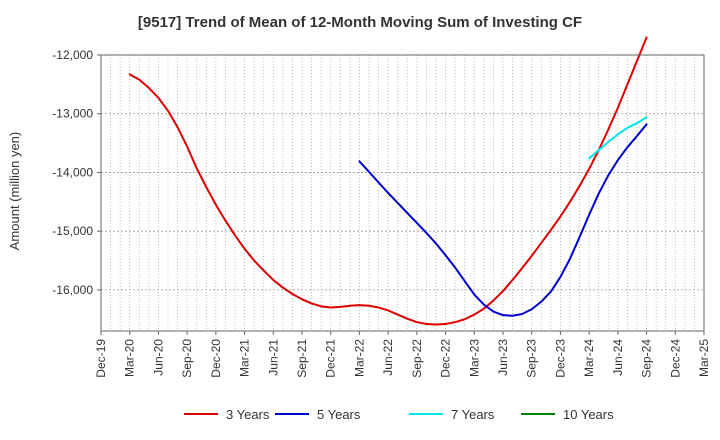 This screenshot has height=440, width=720. Describe the element at coordinates (302, 358) in the screenshot. I see `x-tick-label: Sep-21` at that location.